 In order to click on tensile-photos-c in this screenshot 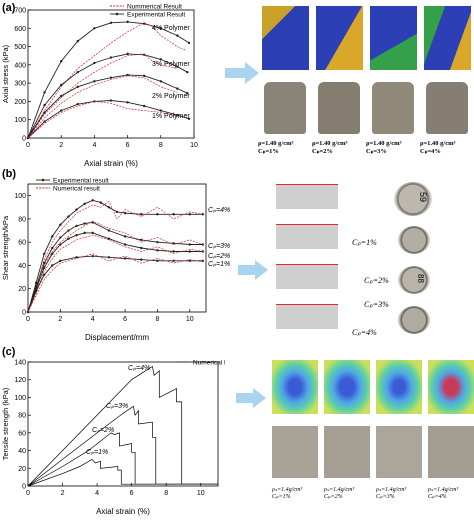, I will do `click(372, 454)`.